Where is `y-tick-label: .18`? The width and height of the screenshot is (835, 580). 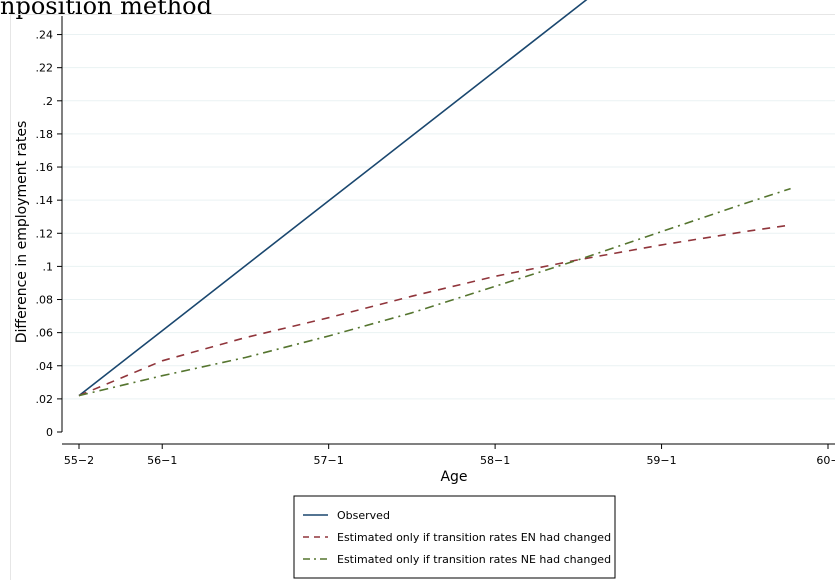 y-tick-label: .18 is located at coordinates (45, 134).